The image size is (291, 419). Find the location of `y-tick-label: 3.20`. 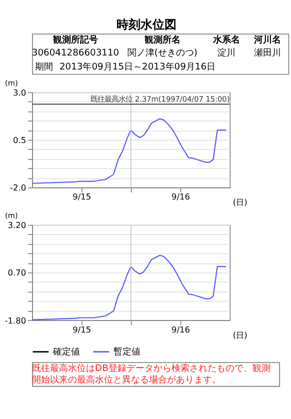

y-tick-label: 3.20 is located at coordinates (17, 225).